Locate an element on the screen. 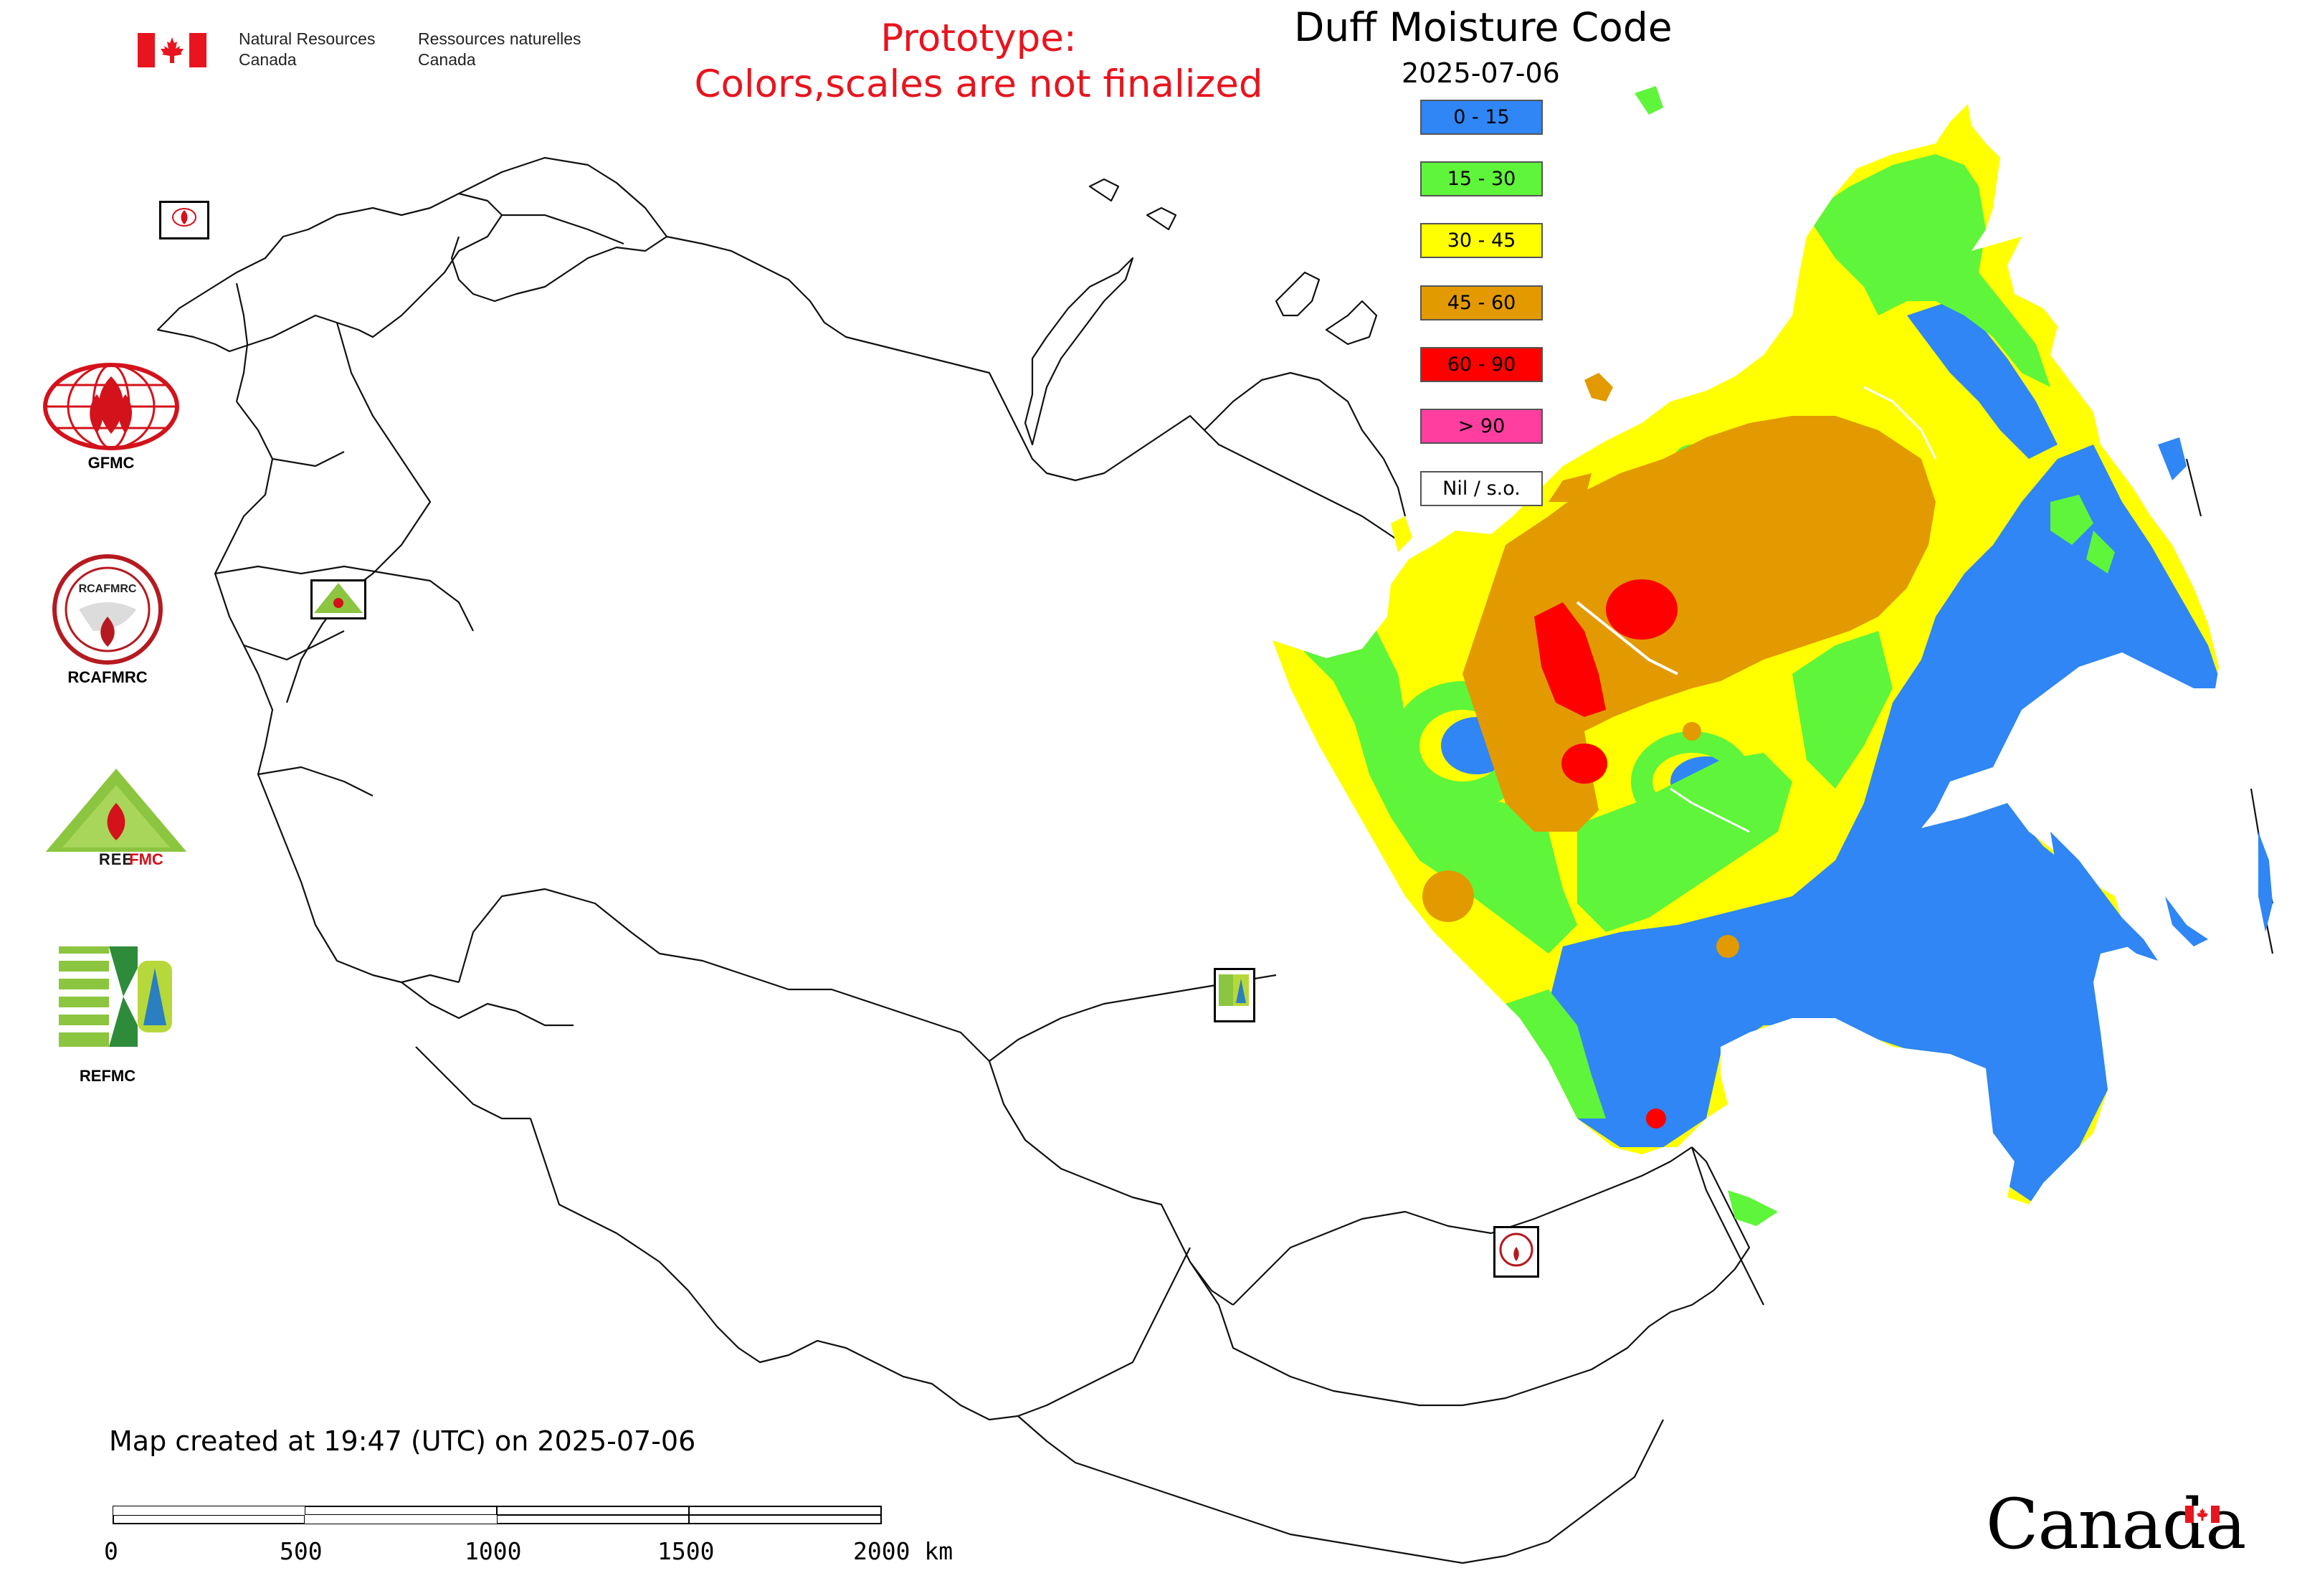 The image size is (2302, 1596). legend-item-1: 15 - 30 is located at coordinates (1481, 178).